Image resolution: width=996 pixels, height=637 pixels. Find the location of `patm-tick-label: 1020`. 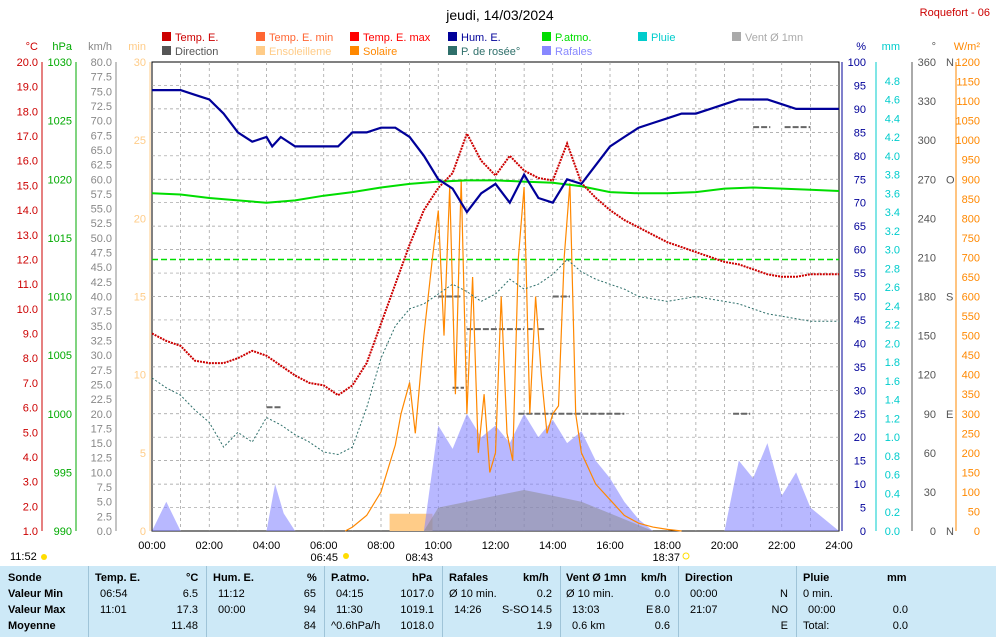

patm-tick-label: 1020 is located at coordinates (60, 180).